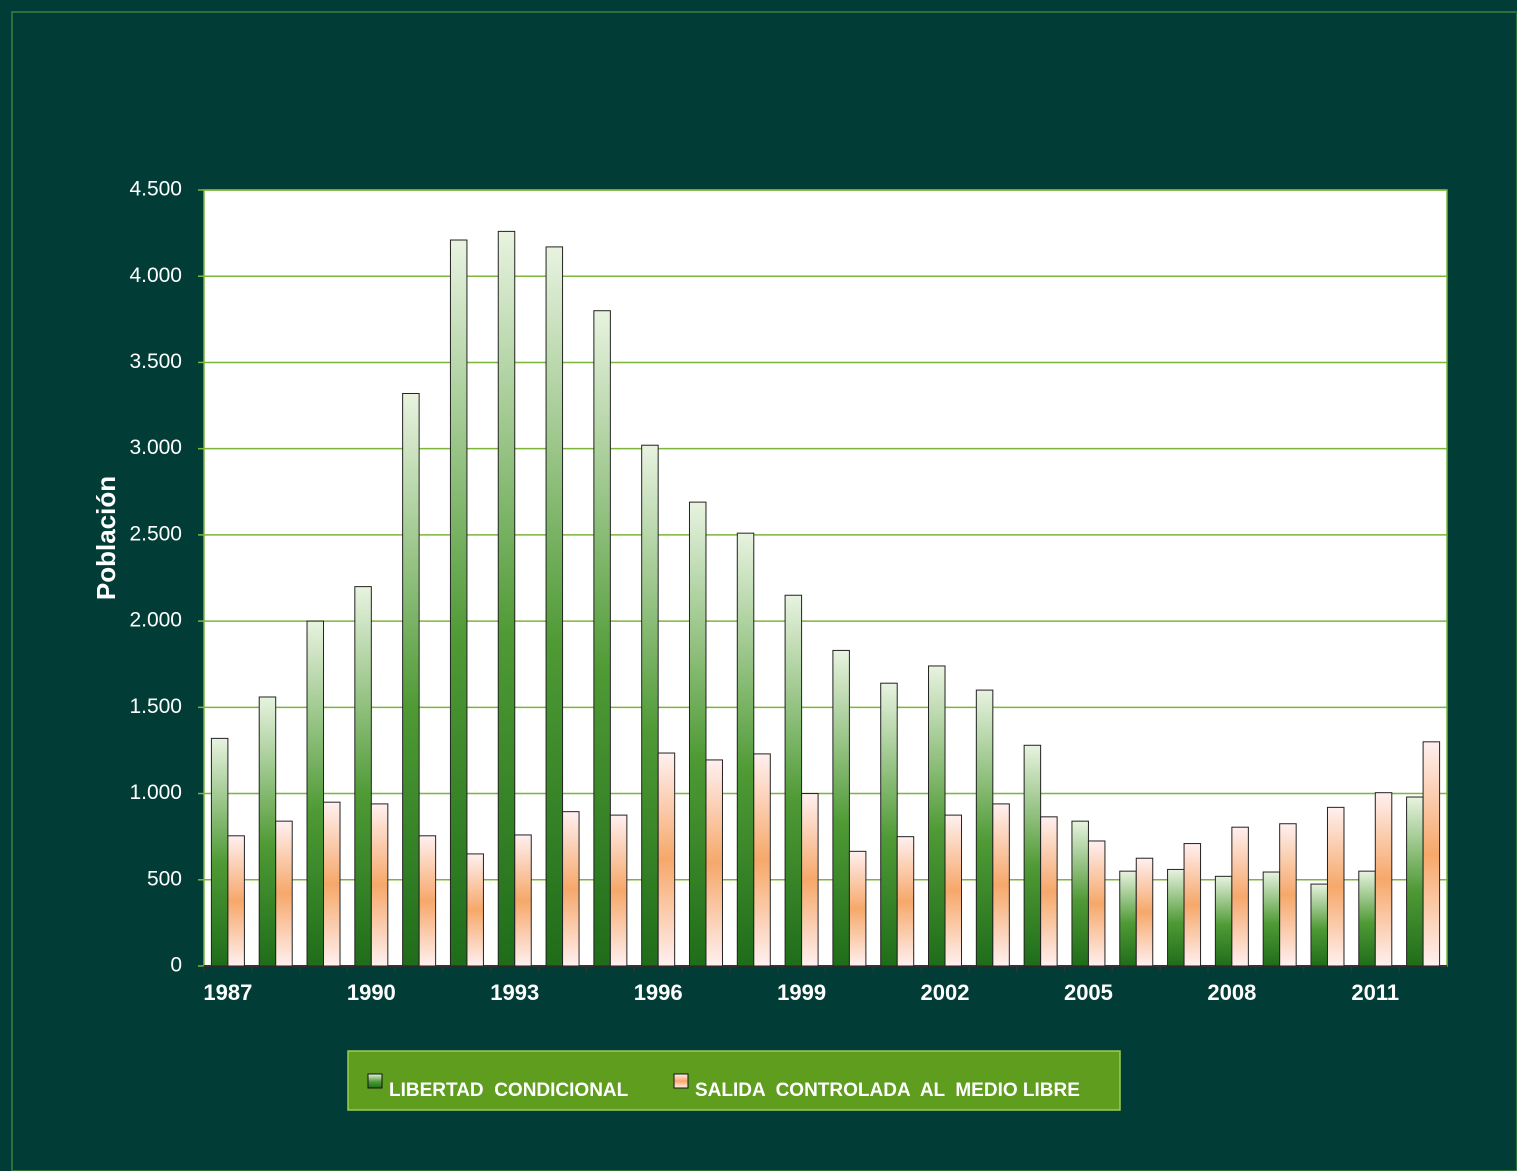 The width and height of the screenshot is (1517, 1171). I want to click on y-tick-label: 2.000, so click(155, 620).